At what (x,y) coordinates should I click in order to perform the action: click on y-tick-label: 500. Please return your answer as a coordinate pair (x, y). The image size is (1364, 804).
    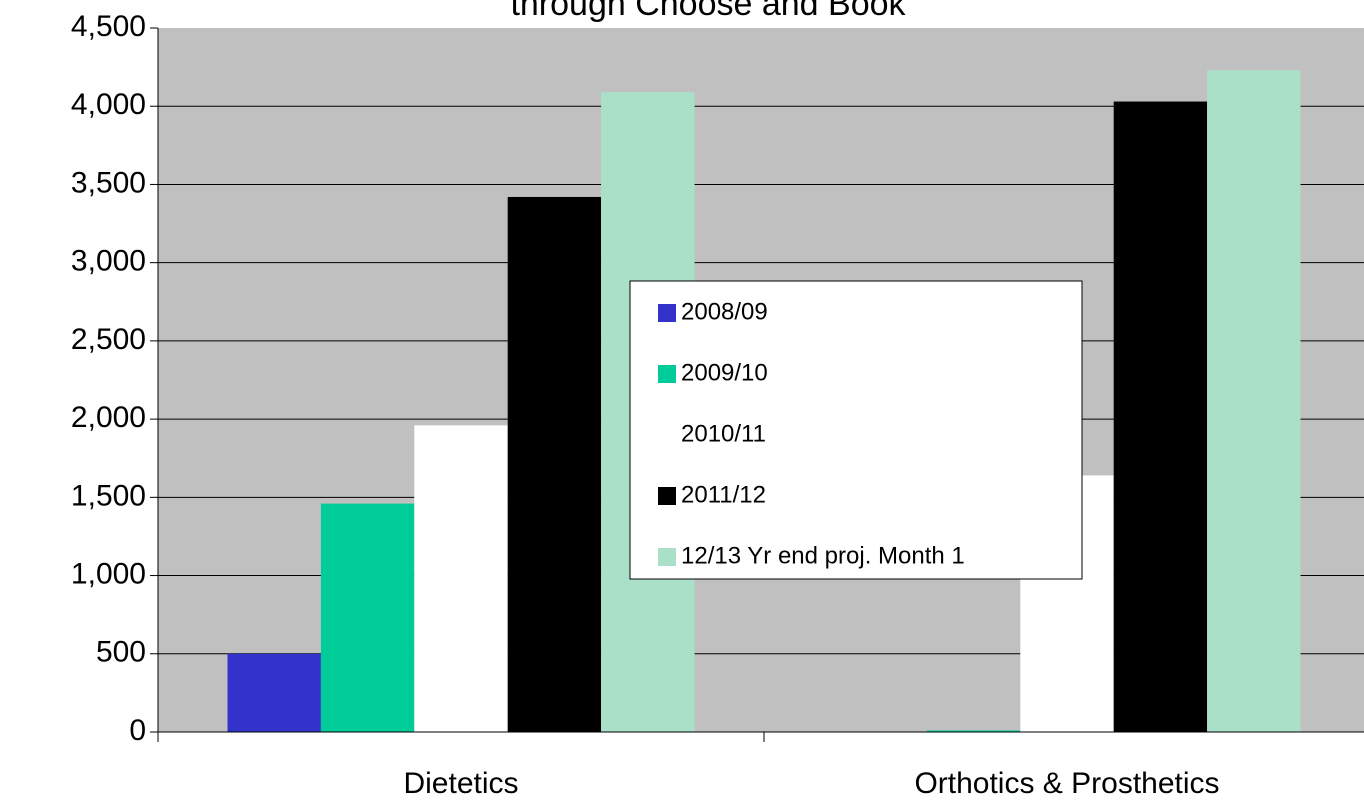
    Looking at the image, I should click on (121, 652).